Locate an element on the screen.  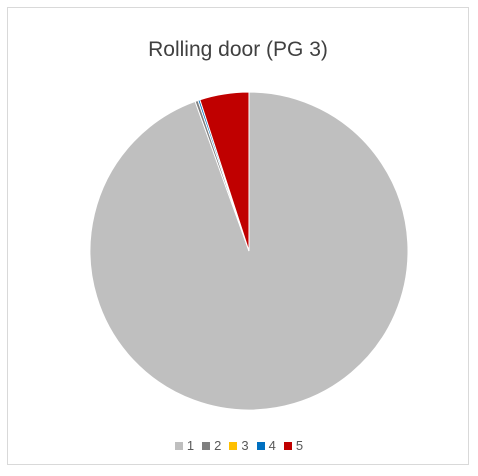
chart-legend: 1 2 3 4 5 is located at coordinates (239, 445).